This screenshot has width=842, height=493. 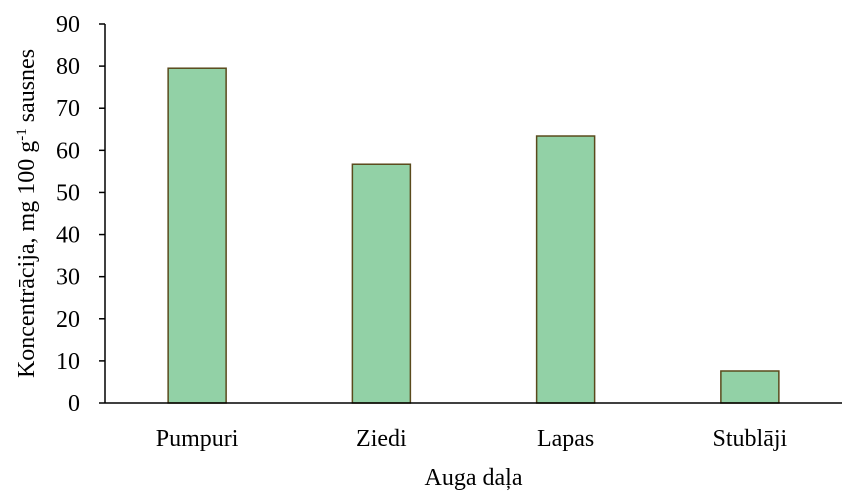 What do you see at coordinates (197, 439) in the screenshot?
I see `x-tick-label: Pumpuri` at bounding box center [197, 439].